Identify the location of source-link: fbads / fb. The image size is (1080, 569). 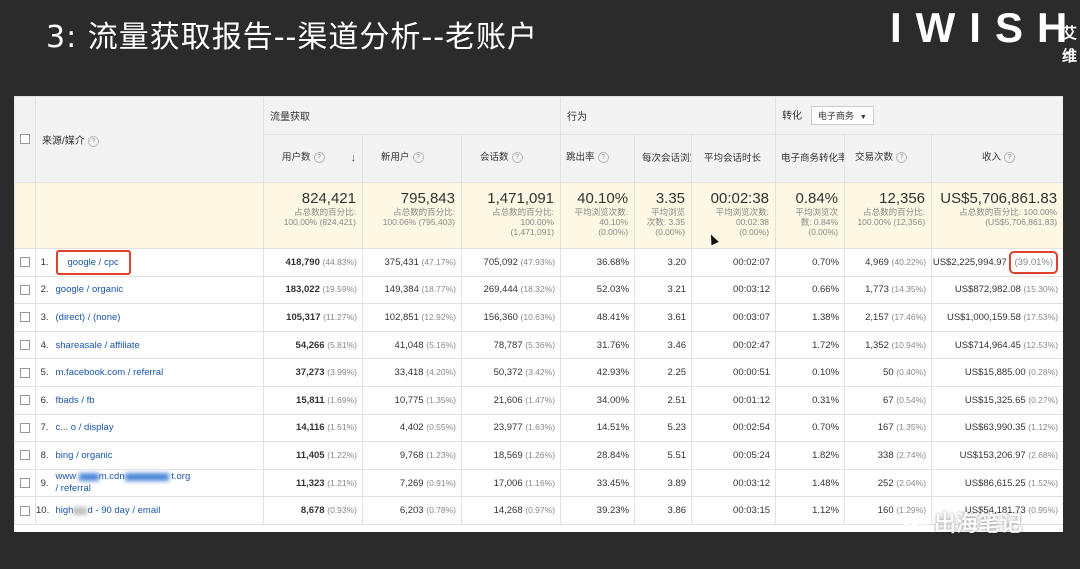
(75, 400).